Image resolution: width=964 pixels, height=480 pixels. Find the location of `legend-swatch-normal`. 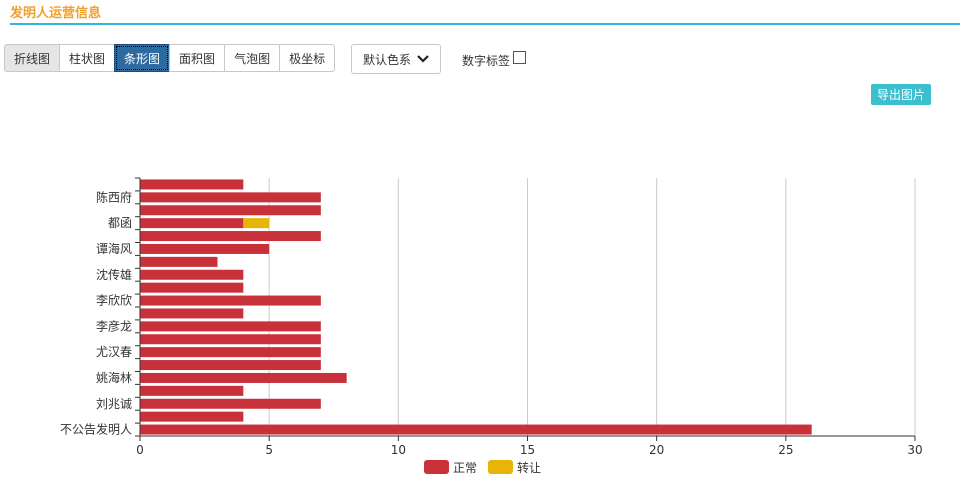

legend-swatch-normal is located at coordinates (436, 467).